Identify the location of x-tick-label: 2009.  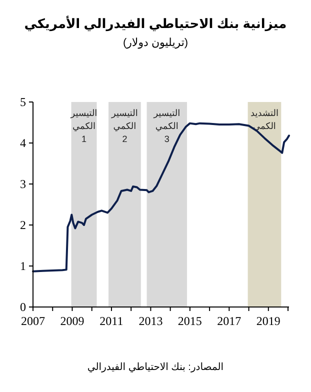
(72, 321).